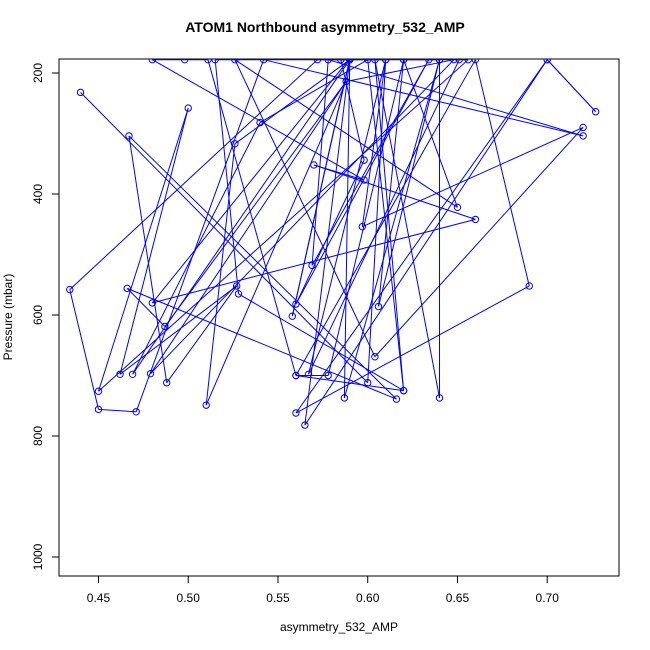  What do you see at coordinates (38, 194) in the screenshot?
I see `y-tick-label: 400` at bounding box center [38, 194].